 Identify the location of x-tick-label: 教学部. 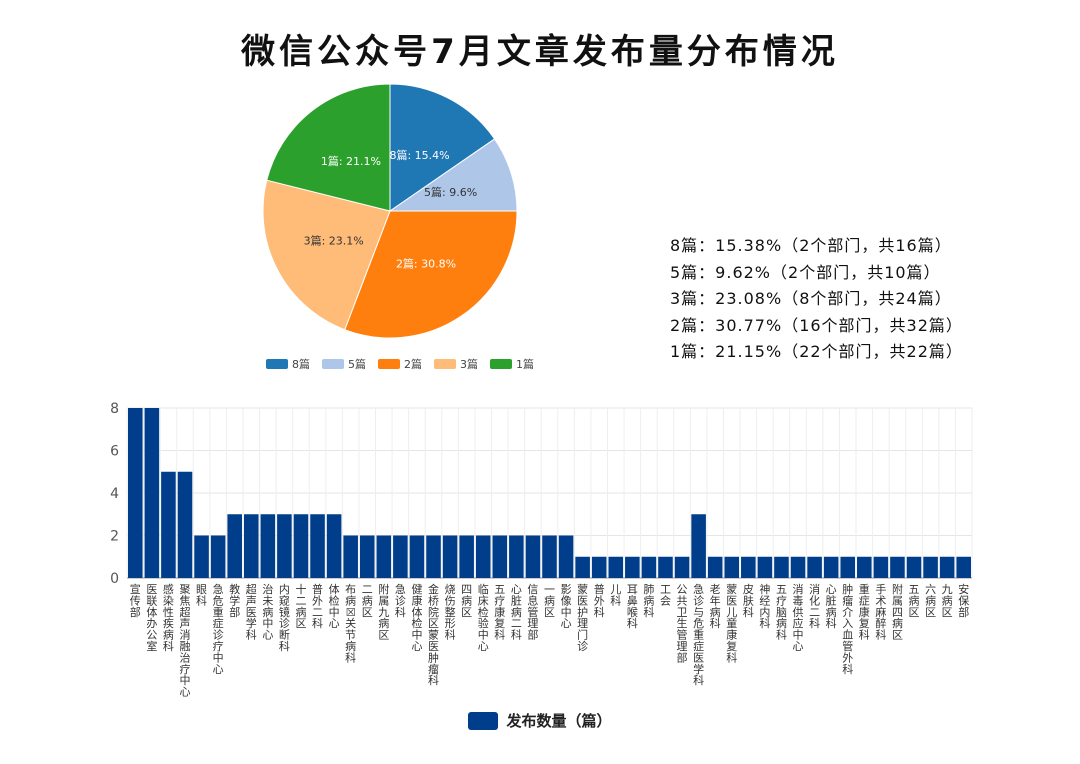
(234, 601).